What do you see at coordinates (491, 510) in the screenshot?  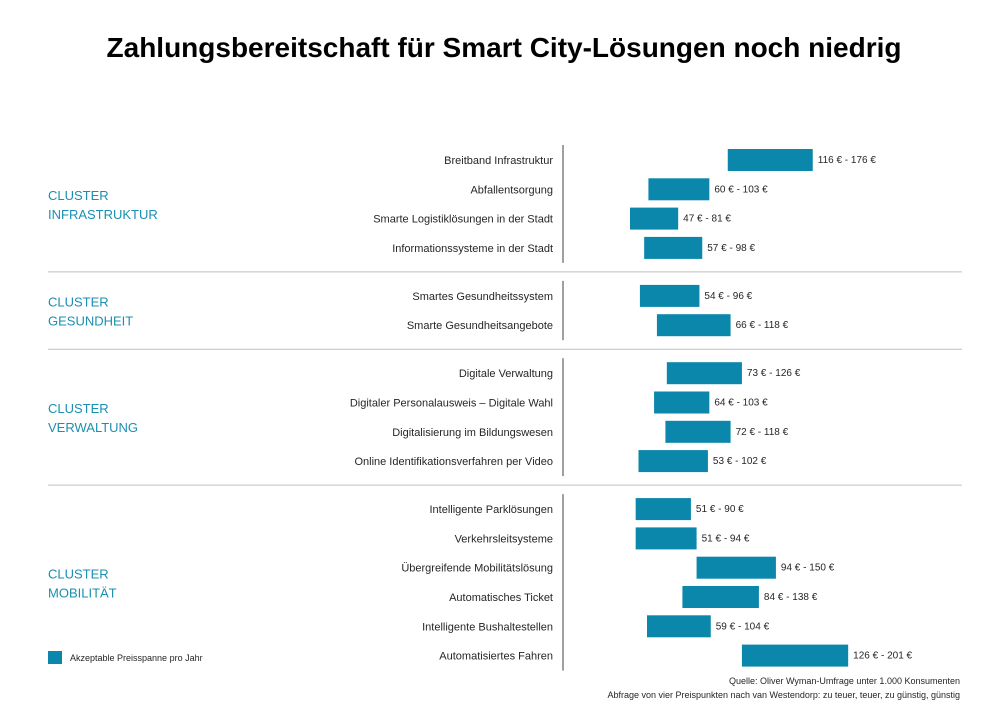 I see `category-label: Intelligente Parklösungen` at bounding box center [491, 510].